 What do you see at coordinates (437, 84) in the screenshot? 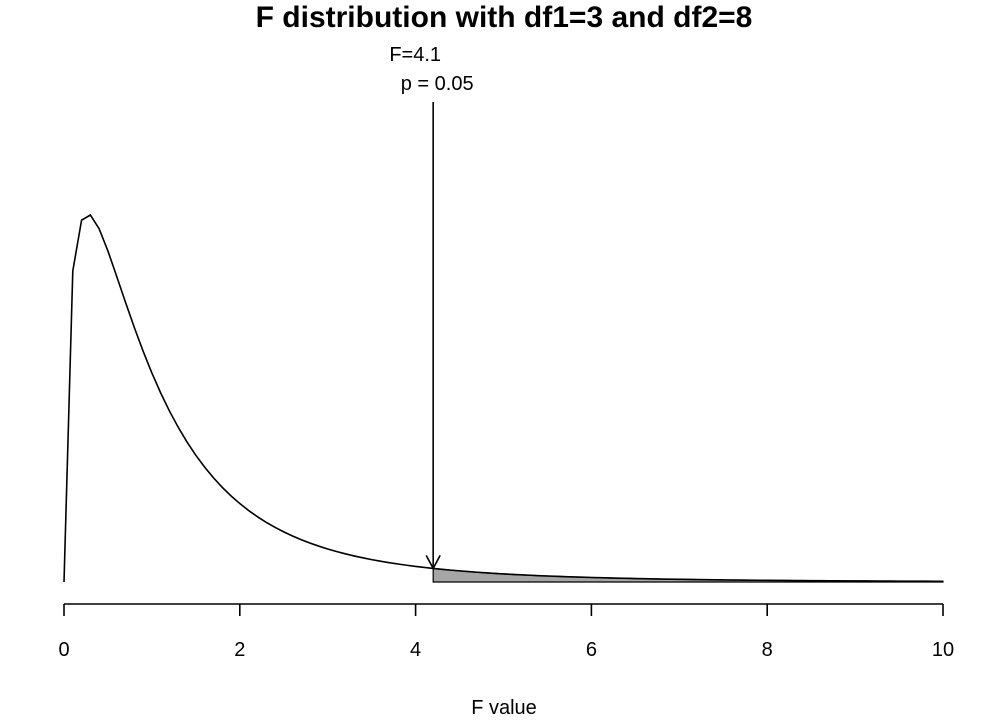
I see `annotation-p-value: p = 0.05` at bounding box center [437, 84].